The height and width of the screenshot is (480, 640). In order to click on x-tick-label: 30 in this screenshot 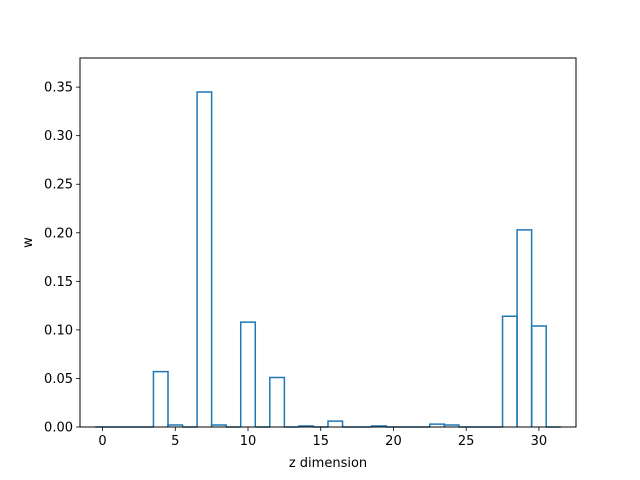, I will do `click(539, 441)`.